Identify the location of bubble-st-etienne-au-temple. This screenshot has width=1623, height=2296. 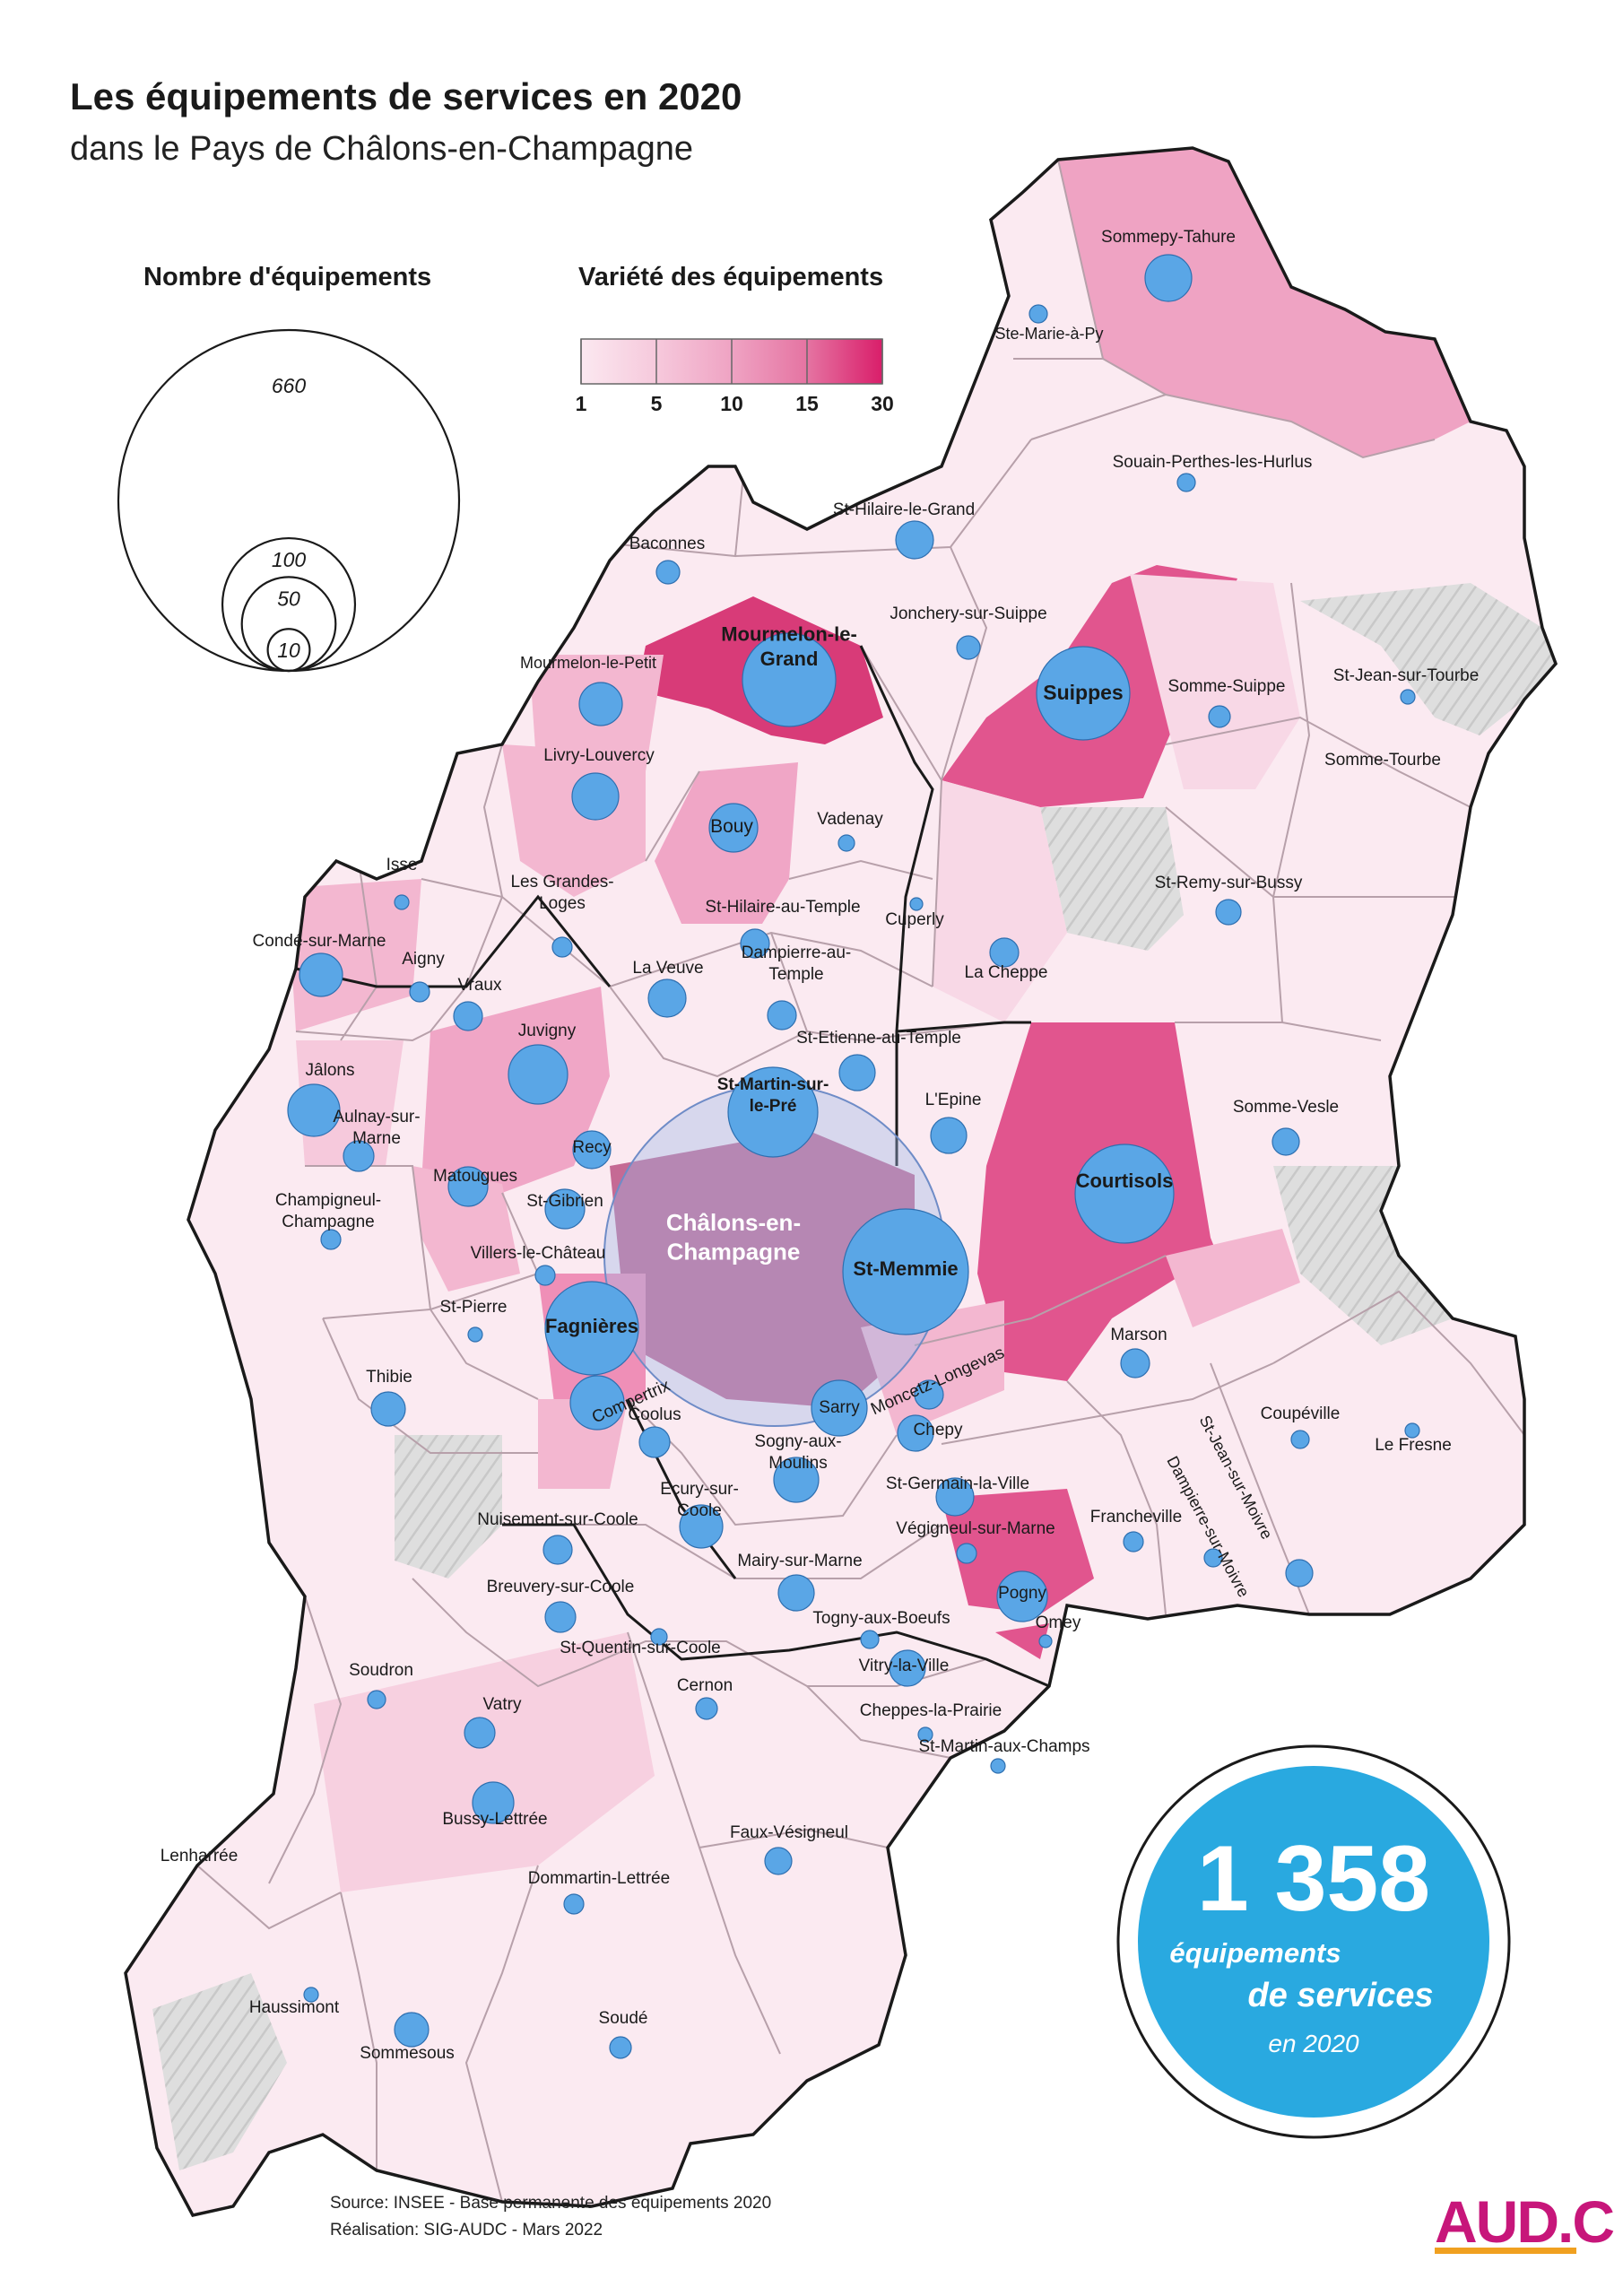
(857, 1072).